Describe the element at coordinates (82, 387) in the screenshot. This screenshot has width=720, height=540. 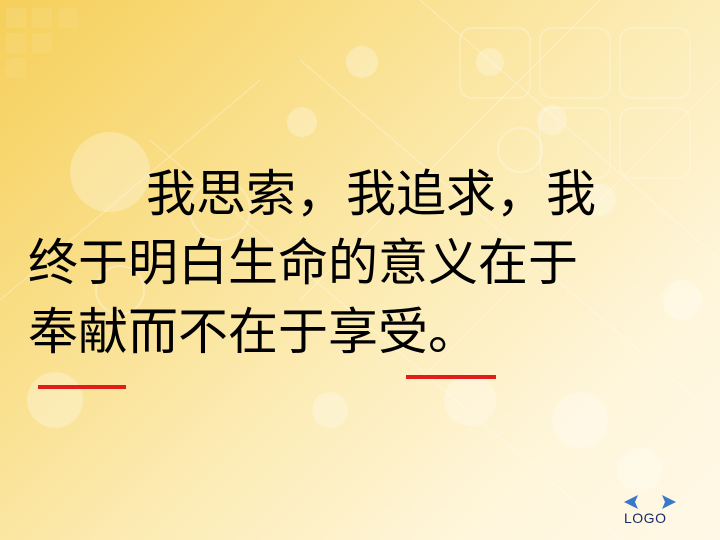
I see `red-underline-left` at that location.